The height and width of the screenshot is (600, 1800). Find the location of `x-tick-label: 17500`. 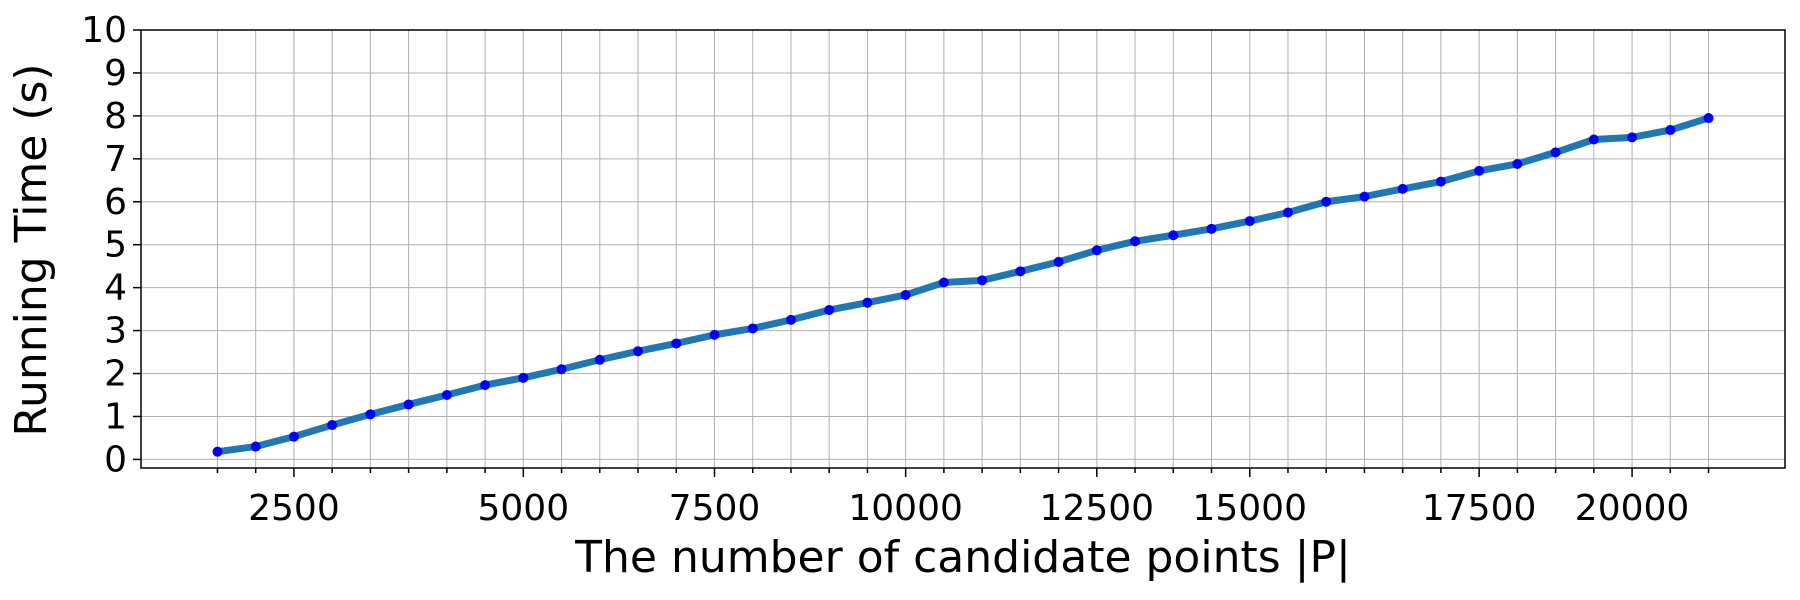

x-tick-label: 17500 is located at coordinates (1479, 508).